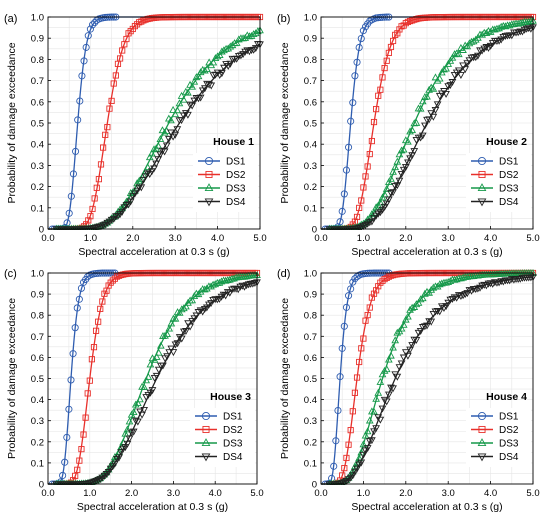  Describe the element at coordinates (310, 39) in the screenshot. I see `y-tick-label: 0.9` at that location.